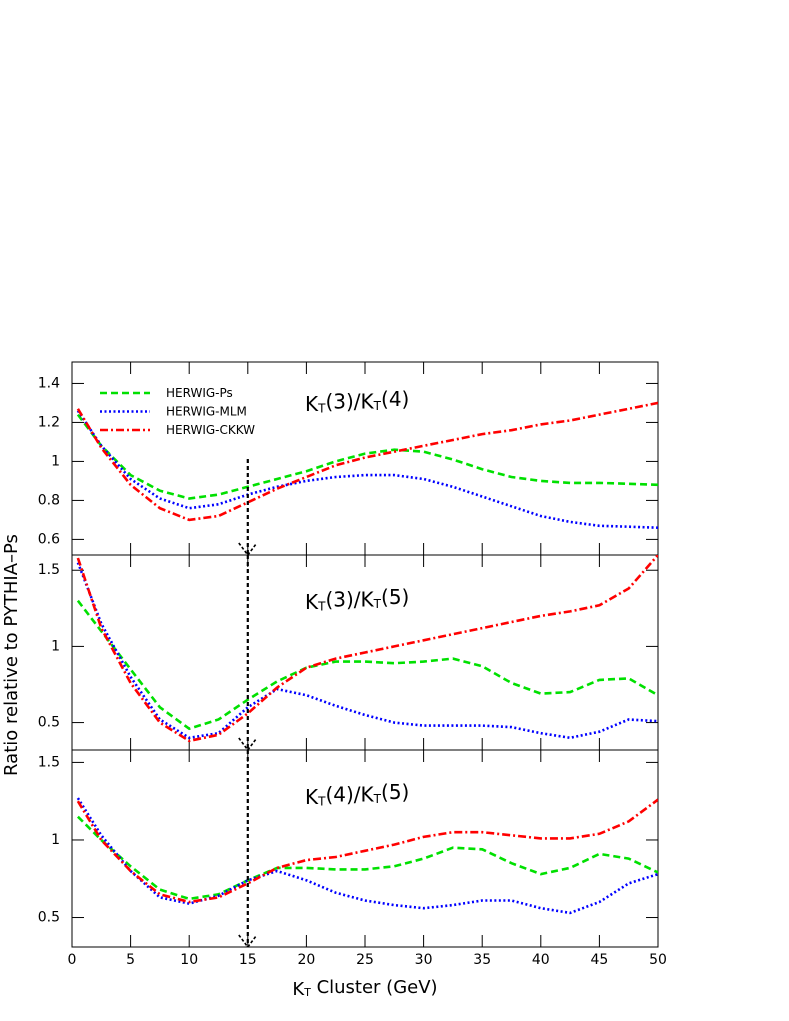  I want to click on x-tick-label: 30, so click(424, 960).